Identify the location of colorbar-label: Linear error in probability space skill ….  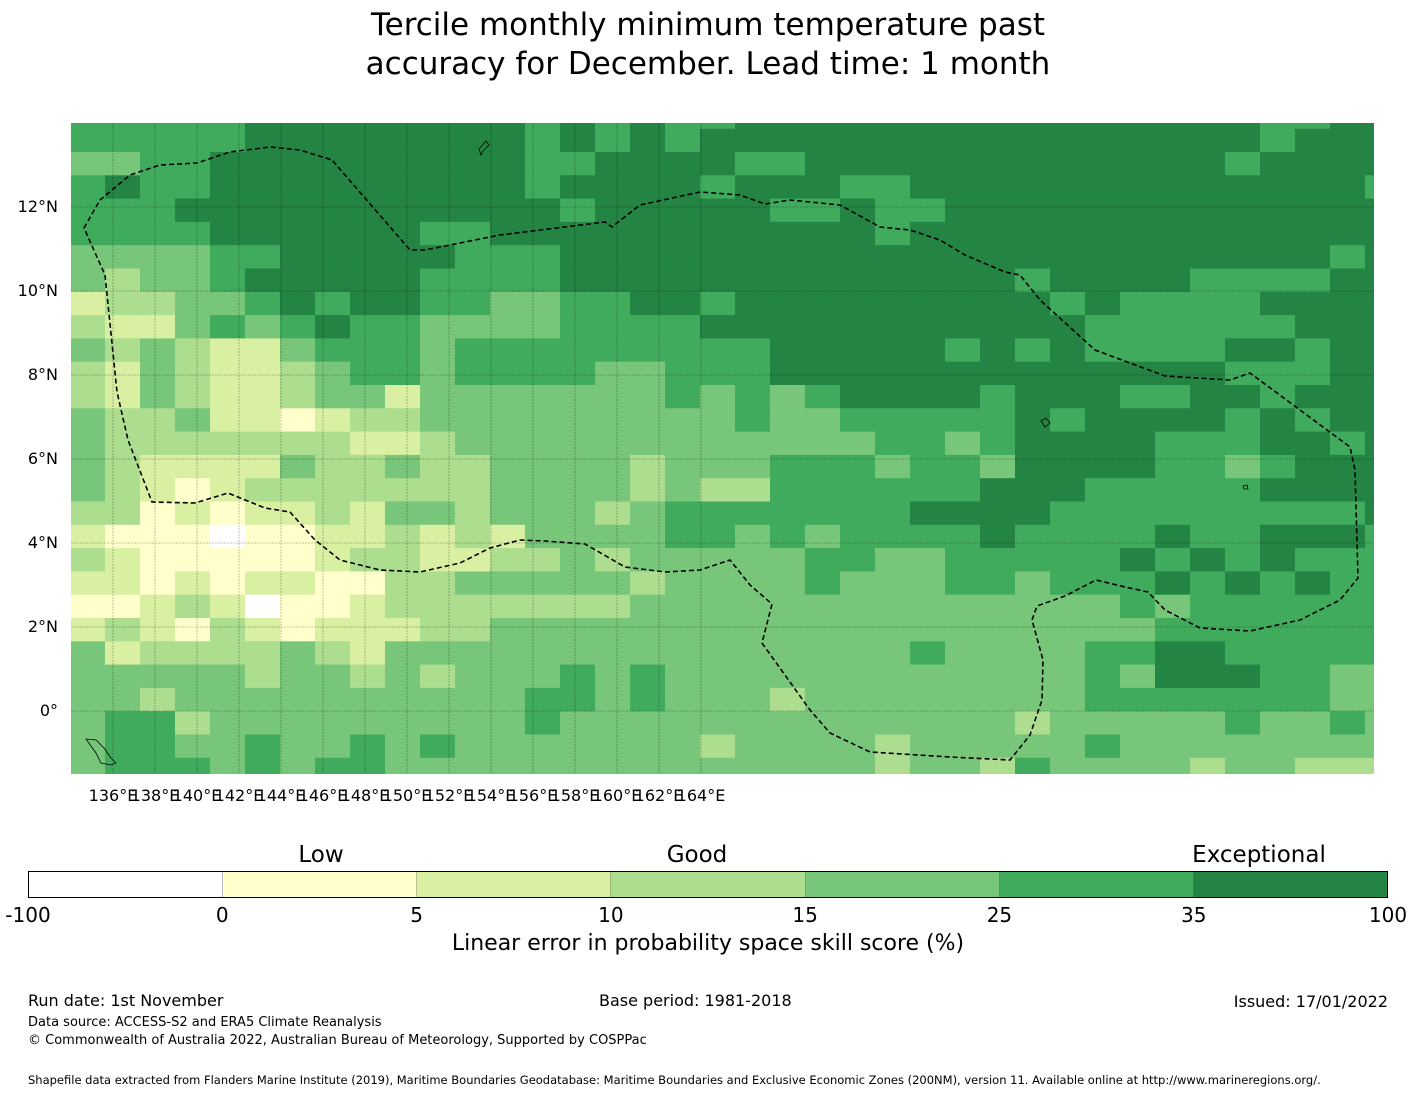
(708, 943).